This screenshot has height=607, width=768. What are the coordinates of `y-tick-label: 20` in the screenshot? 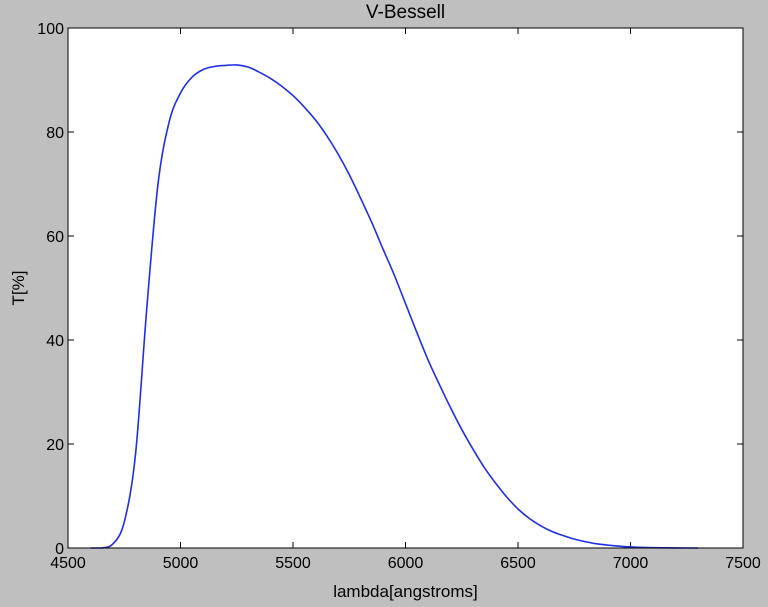 It's located at (55, 445).